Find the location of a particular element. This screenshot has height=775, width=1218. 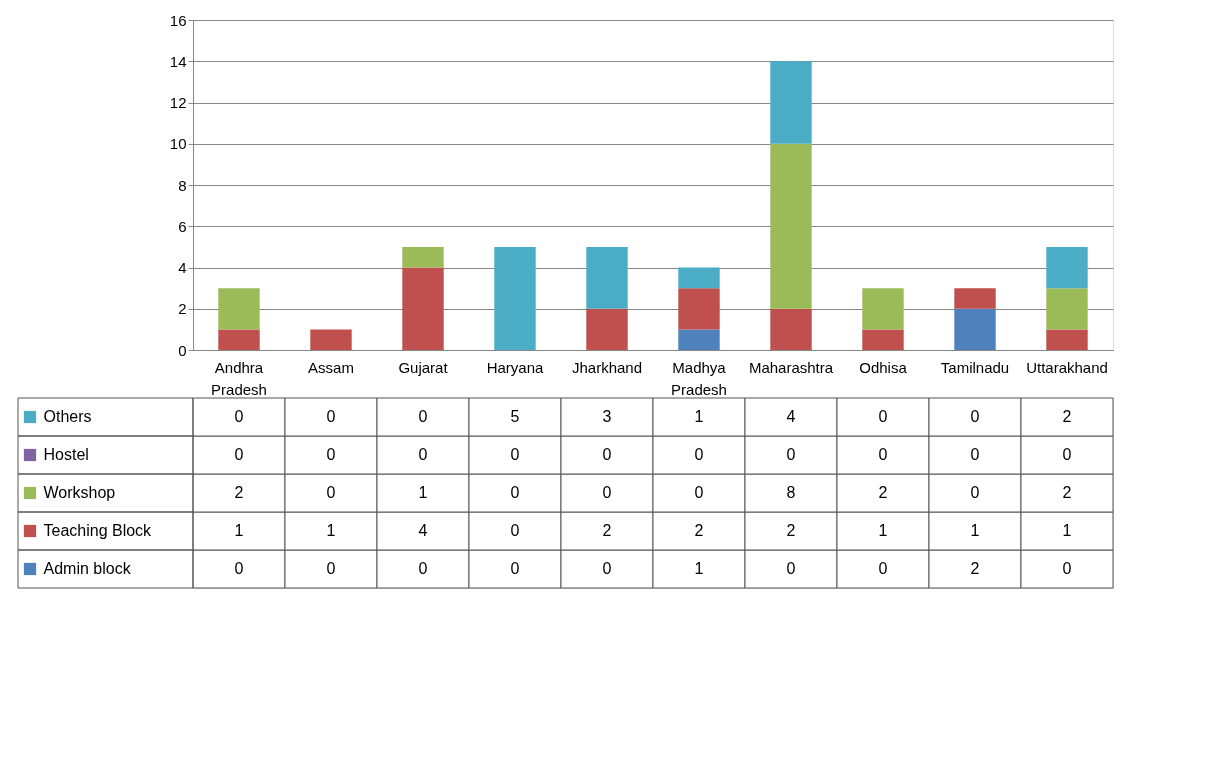

x-tick-label: Uttarakhand is located at coordinates (1067, 367).